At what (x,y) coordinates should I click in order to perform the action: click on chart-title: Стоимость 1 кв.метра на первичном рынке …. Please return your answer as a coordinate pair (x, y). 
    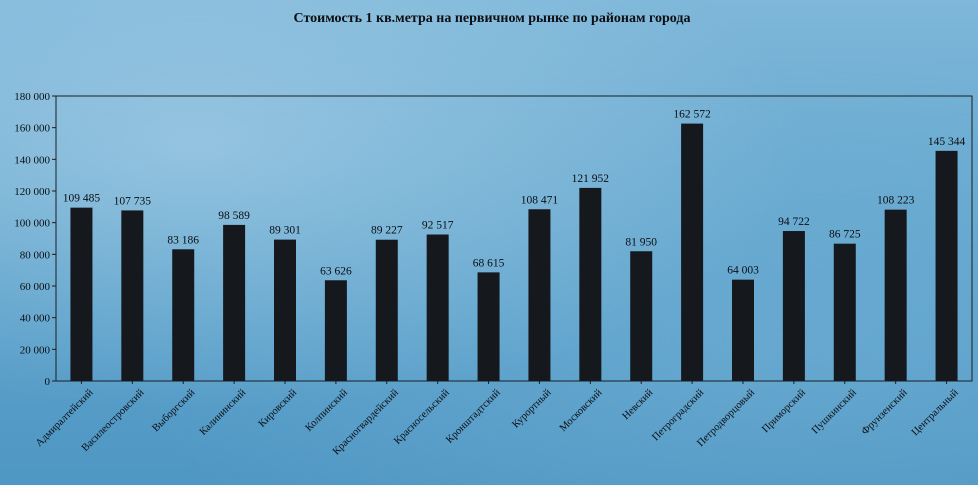
    Looking at the image, I should click on (492, 18).